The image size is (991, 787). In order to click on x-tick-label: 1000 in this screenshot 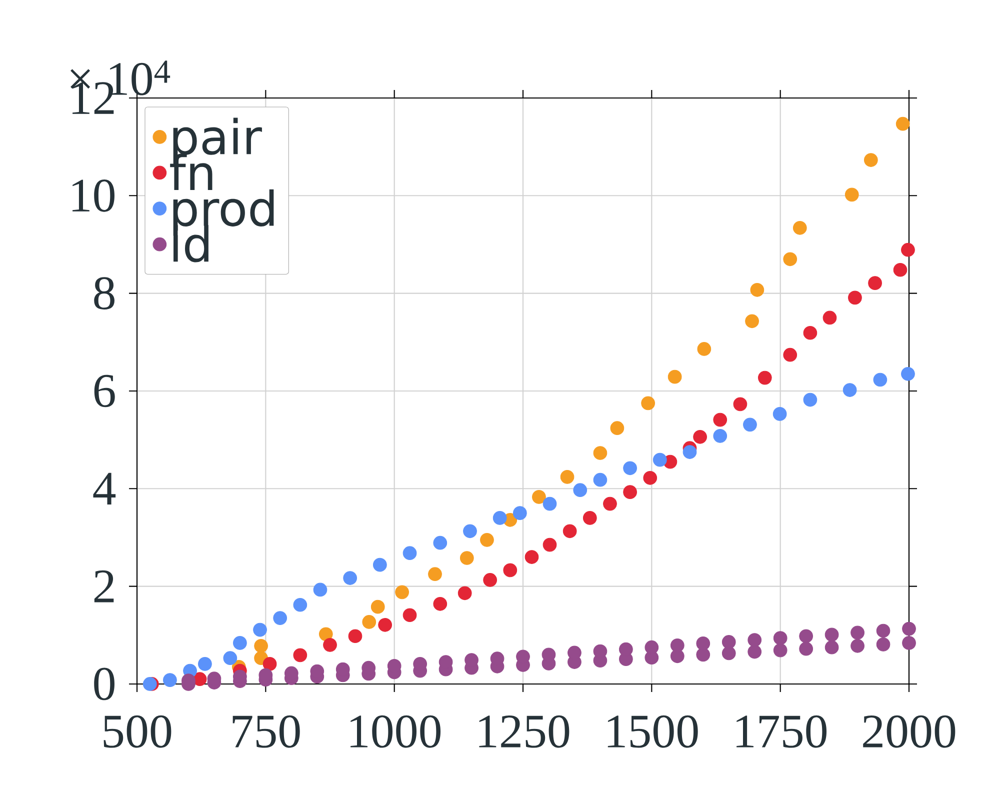, I will do `click(395, 731)`.